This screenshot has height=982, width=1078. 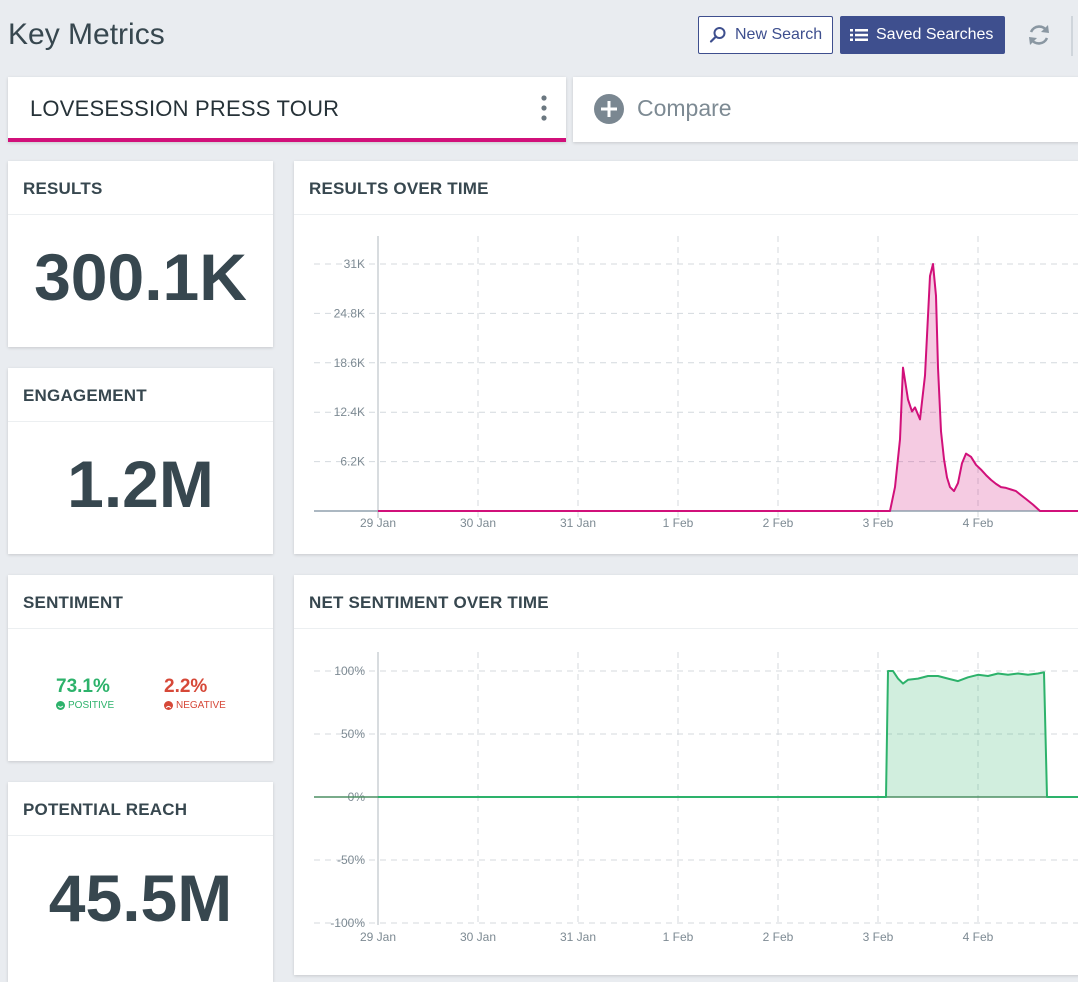 I want to click on y-tick-label: 31K, so click(x=354, y=264).